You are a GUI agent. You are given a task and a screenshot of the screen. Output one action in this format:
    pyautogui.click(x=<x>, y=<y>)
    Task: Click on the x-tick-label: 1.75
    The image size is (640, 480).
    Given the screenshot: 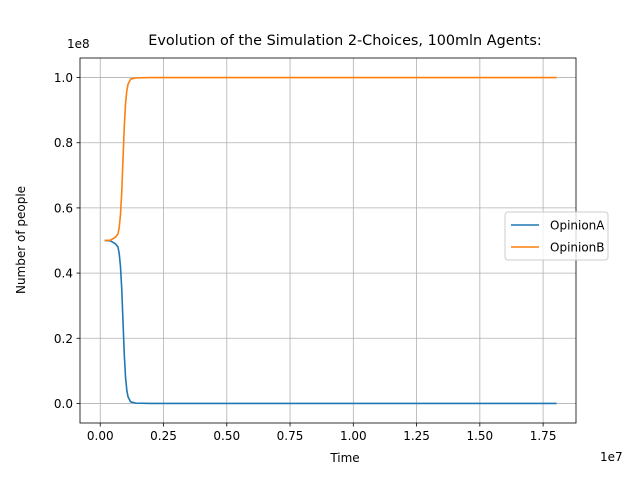 What is the action you would take?
    pyautogui.click(x=543, y=436)
    